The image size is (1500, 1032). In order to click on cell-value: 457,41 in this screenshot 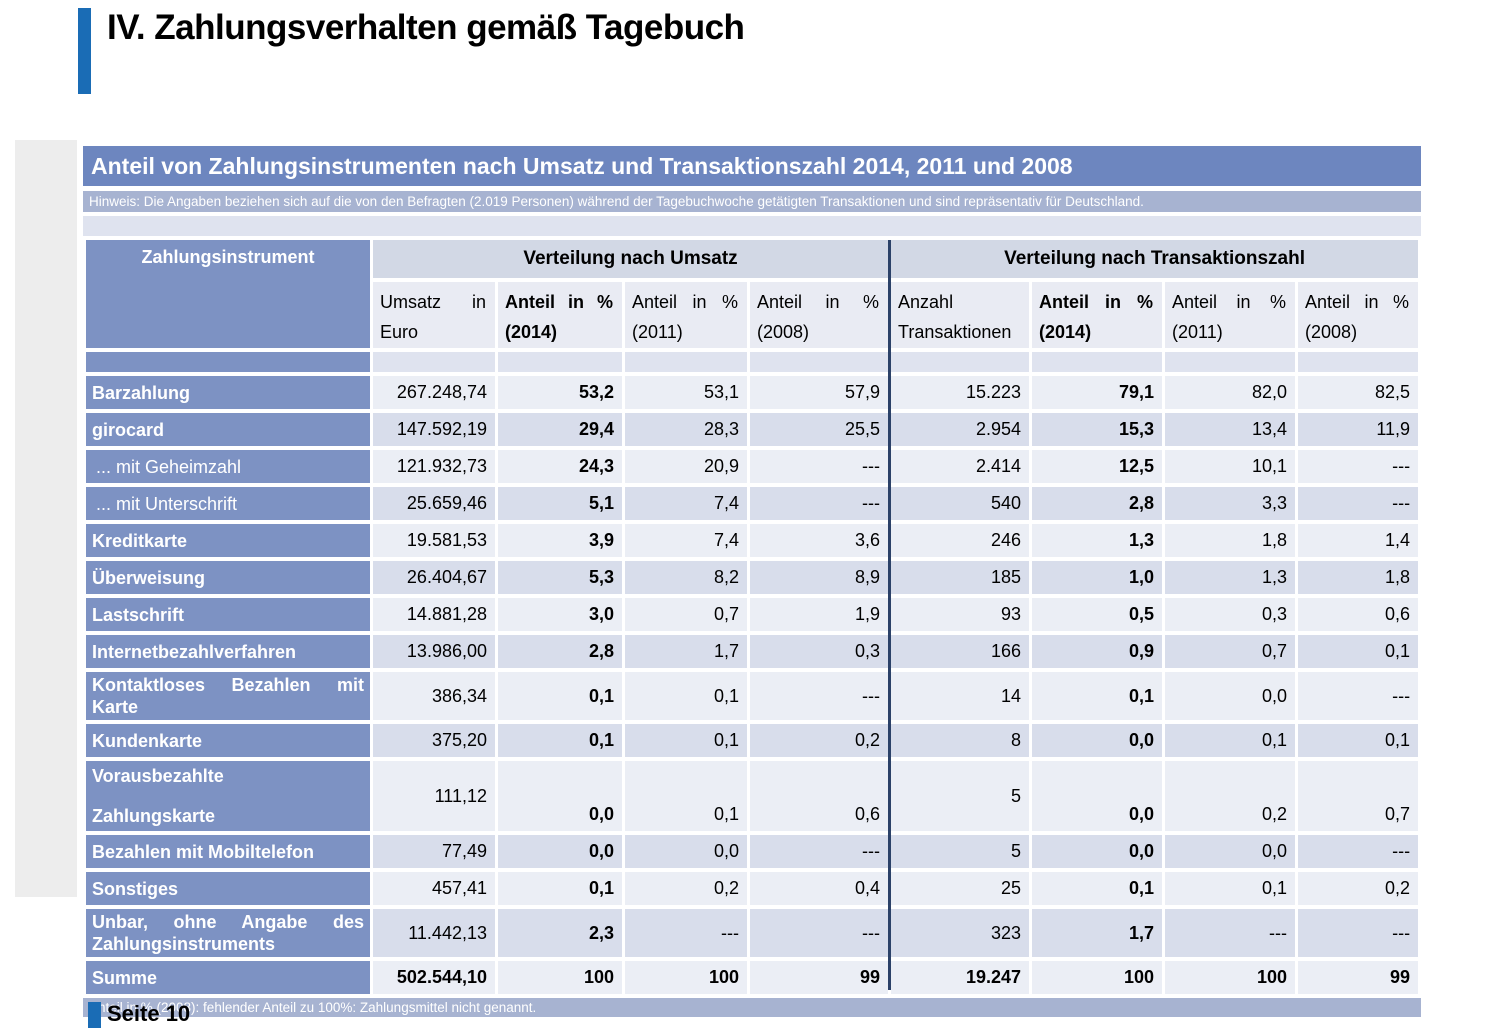, I will do `click(434, 888)`.